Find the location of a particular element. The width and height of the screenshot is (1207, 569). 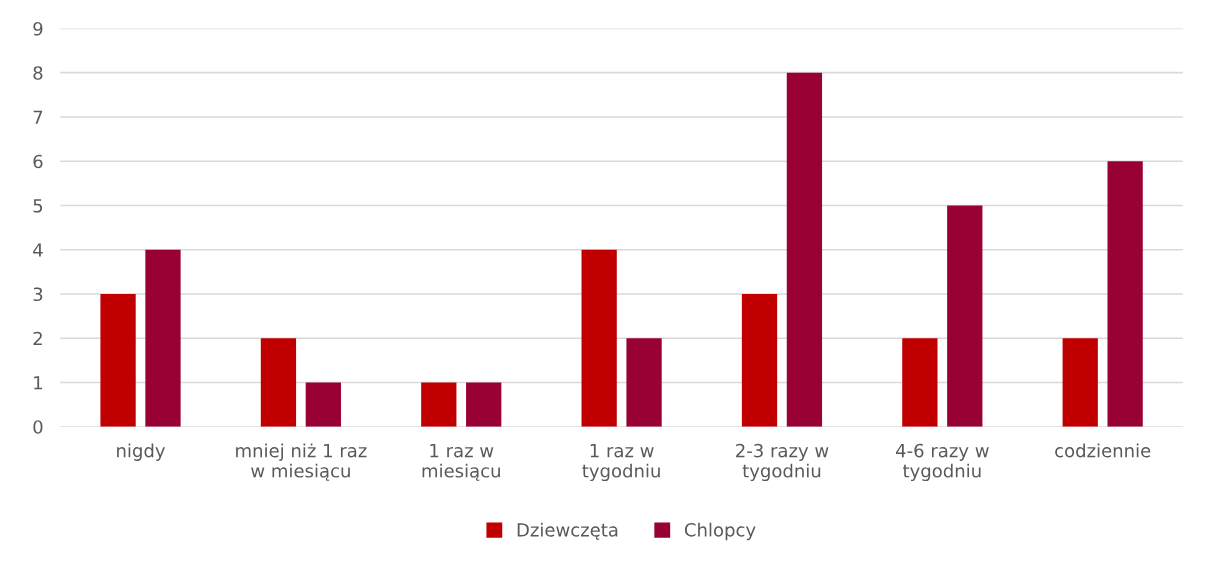

y-tick-label: 0 is located at coordinates (38, 427).